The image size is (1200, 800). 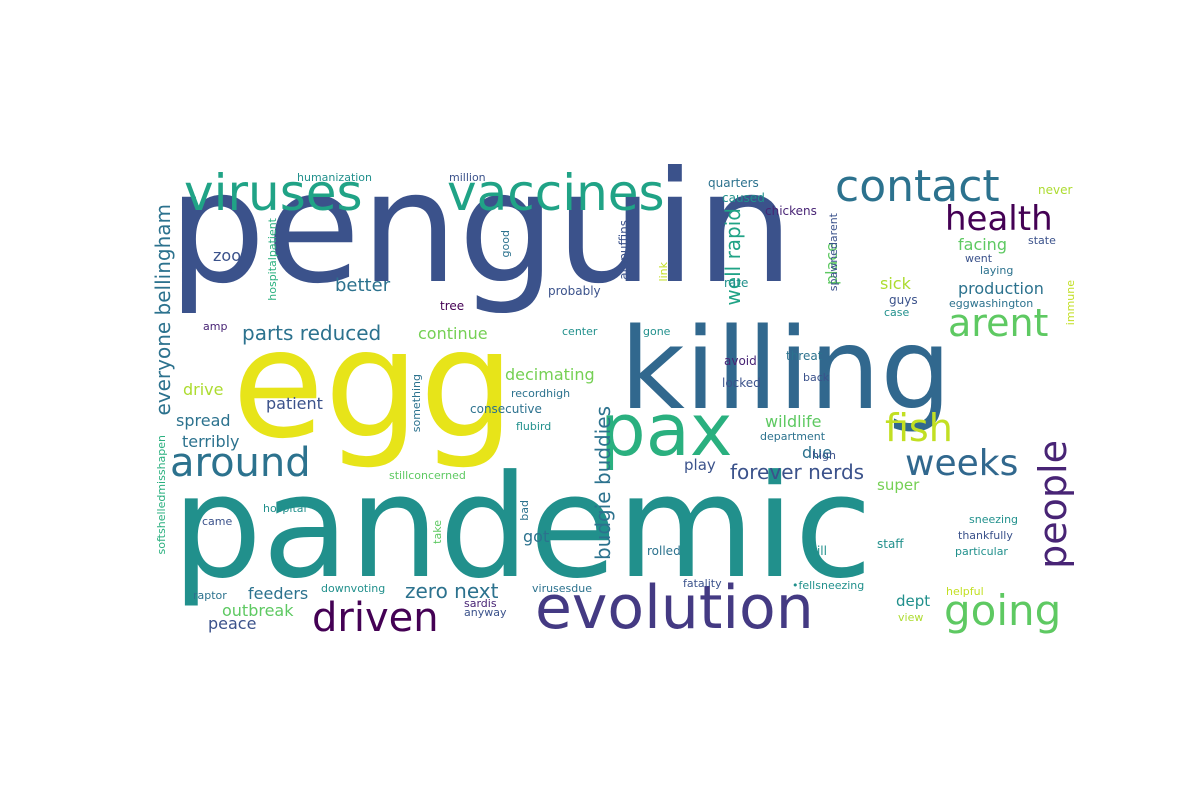 What do you see at coordinates (911, 617) in the screenshot?
I see `word-view: view` at bounding box center [911, 617].